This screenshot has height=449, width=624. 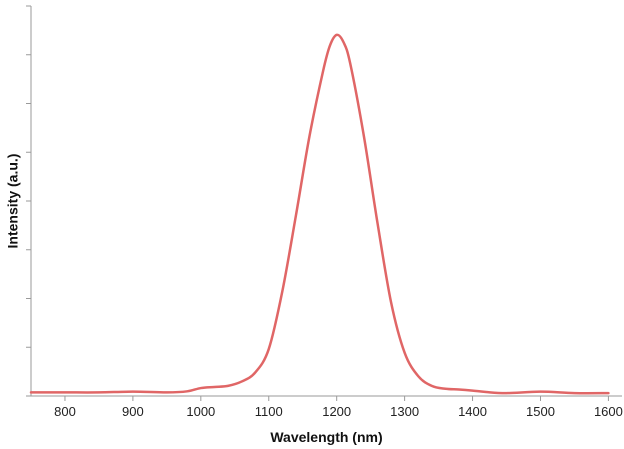 I want to click on x-tick-label: 900, so click(x=133, y=411).